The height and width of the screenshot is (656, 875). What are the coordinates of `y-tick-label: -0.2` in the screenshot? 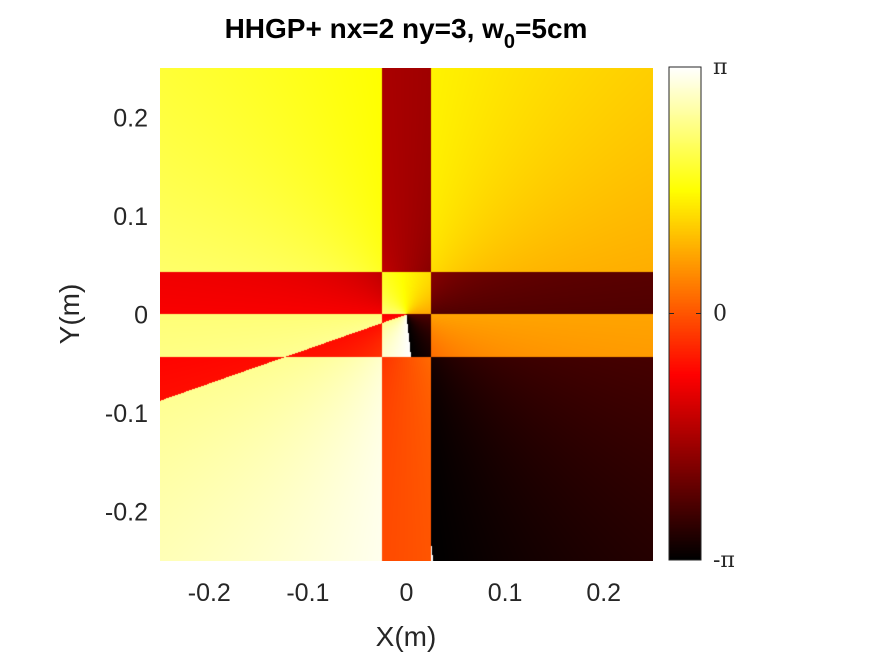 It's located at (126, 513).